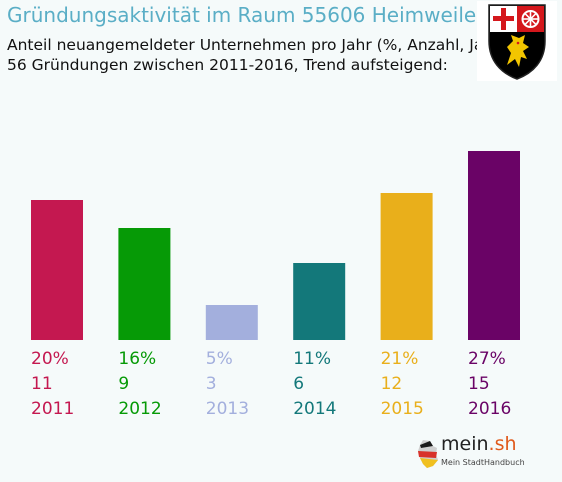  Describe the element at coordinates (517, 41) in the screenshot. I see `coat-of-arms-icon` at that location.